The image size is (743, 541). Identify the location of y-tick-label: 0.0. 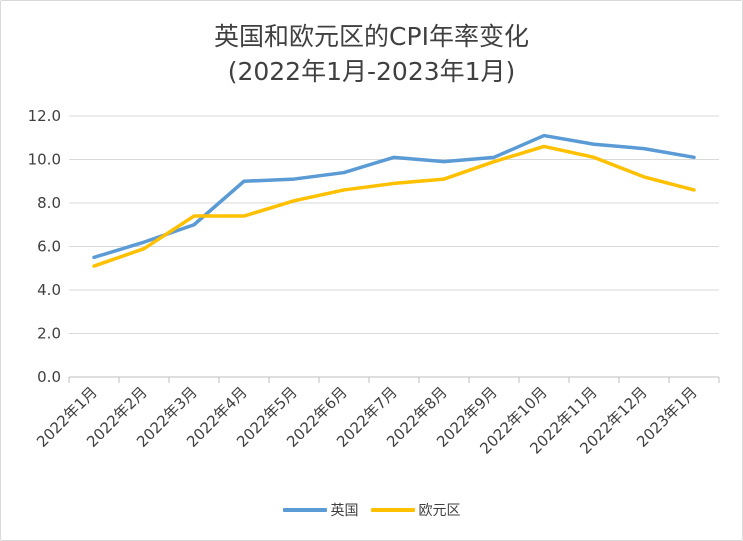
(49, 377).